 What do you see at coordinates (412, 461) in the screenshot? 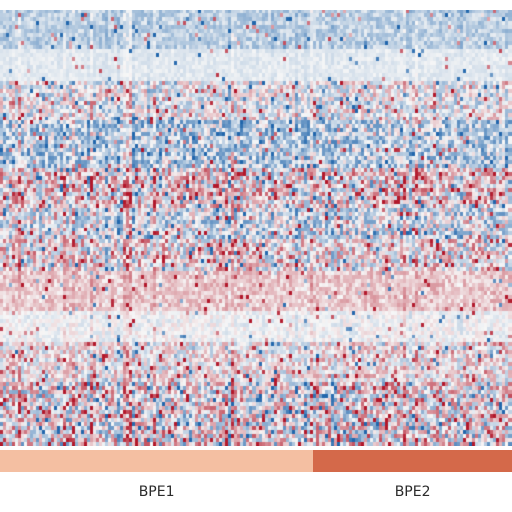
I see `group-bar-bpe2` at bounding box center [412, 461].